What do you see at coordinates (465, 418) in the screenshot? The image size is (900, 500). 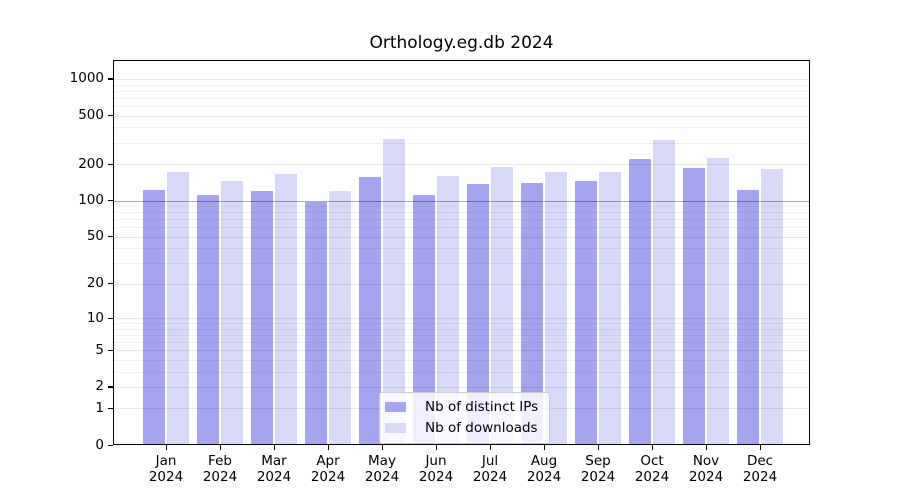 I see `legend: Nb of distinct IPs Nb of downloads` at bounding box center [465, 418].